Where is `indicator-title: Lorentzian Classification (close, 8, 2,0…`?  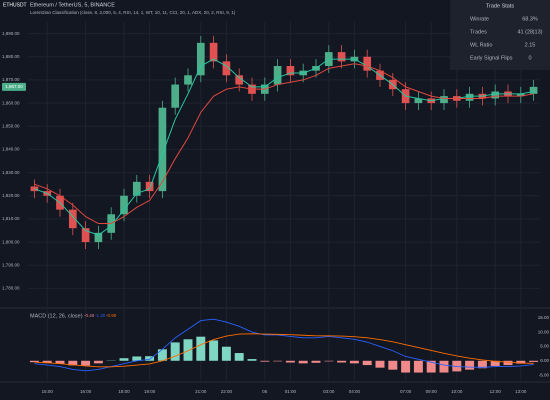 indicator-title: Lorentzian Classification (close, 8, 2,0… is located at coordinates (133, 12).